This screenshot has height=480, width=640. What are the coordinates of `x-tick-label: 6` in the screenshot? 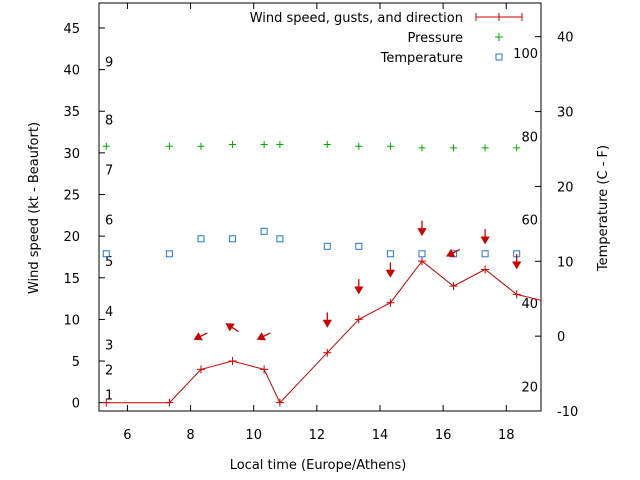 It's located at (127, 435).